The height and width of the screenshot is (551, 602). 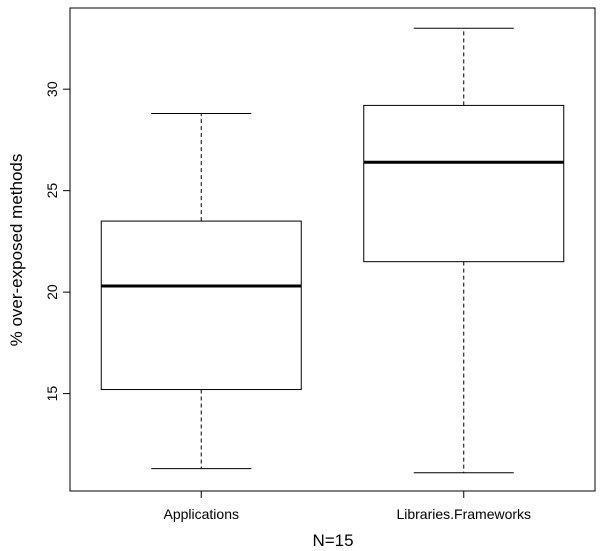 I want to click on x-tick-label-1: Libraries.Frameworks, so click(x=463, y=514).